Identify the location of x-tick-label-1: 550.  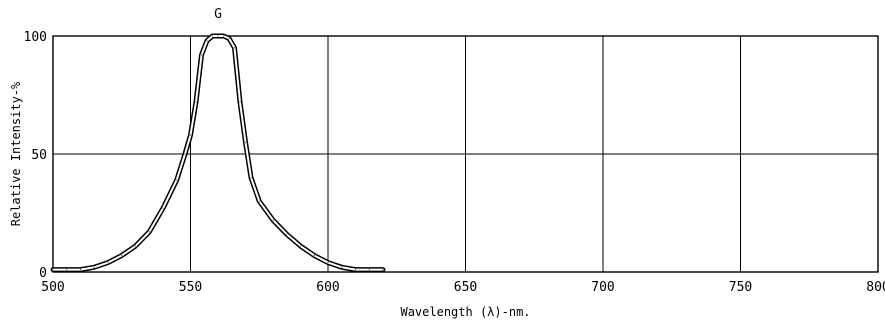
(190, 287).